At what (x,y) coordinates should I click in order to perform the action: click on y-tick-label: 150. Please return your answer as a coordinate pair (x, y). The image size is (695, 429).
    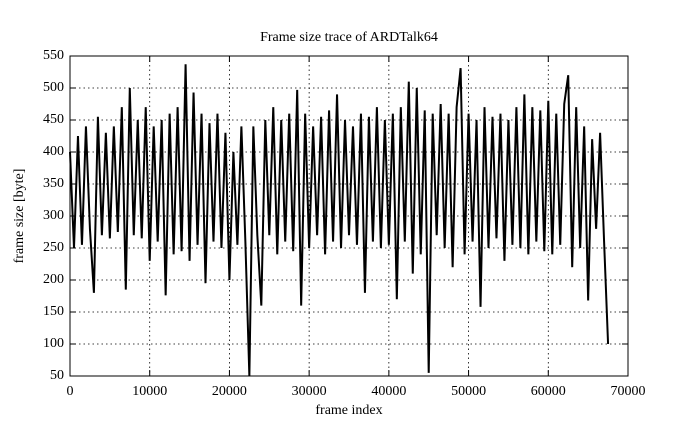
    Looking at the image, I should click on (53, 311).